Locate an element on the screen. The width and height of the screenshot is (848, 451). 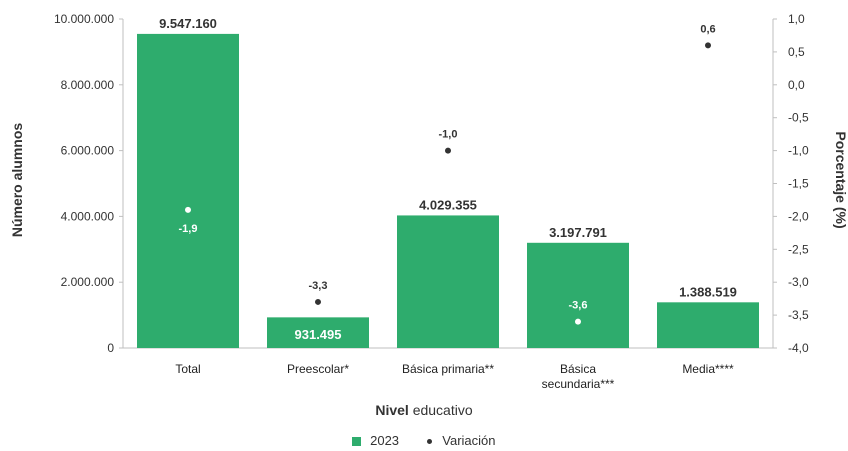
y-right-tick-label: -3,0 is located at coordinates (798, 282).